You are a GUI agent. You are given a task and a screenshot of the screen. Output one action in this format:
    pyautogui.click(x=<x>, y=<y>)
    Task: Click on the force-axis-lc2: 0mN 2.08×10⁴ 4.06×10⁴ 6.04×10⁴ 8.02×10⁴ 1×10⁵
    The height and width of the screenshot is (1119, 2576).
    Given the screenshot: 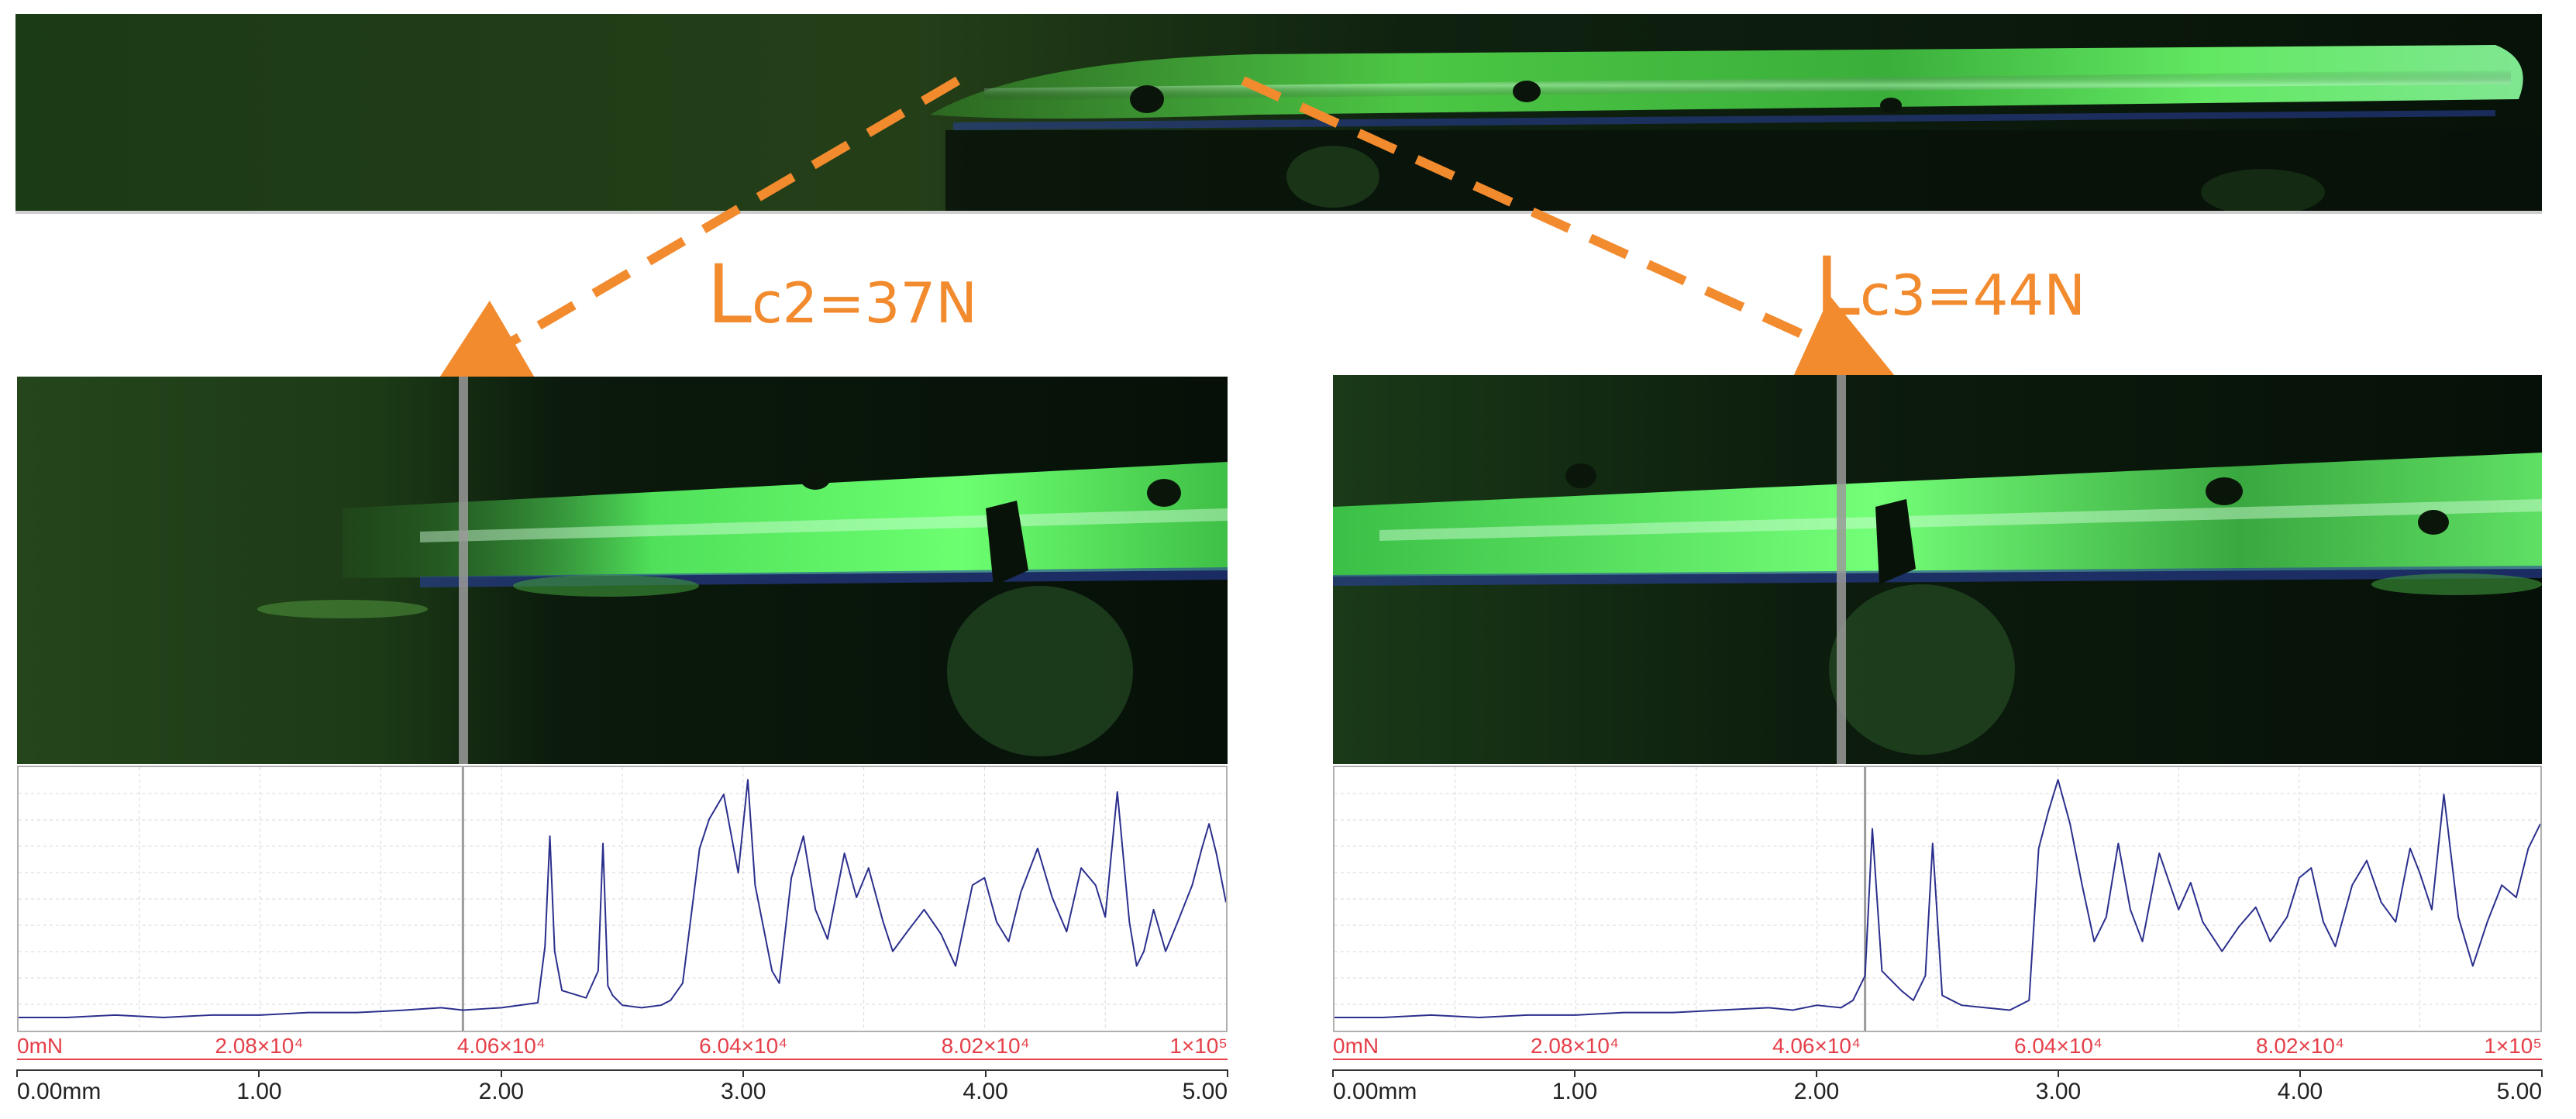 What is the action you would take?
    pyautogui.click(x=622, y=1049)
    